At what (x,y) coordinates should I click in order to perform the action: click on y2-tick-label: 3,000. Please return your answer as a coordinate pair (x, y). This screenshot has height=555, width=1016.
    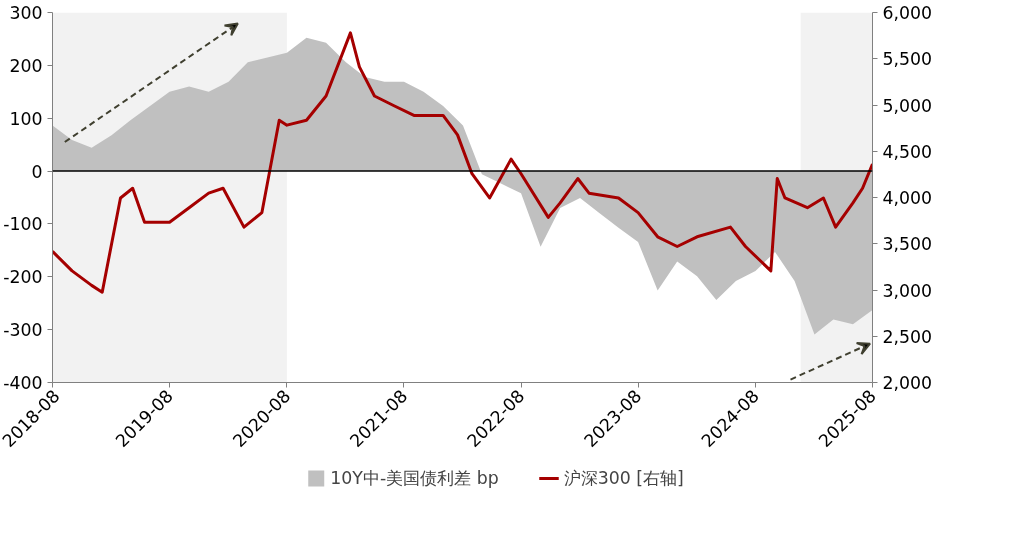
    Looking at the image, I should click on (907, 290).